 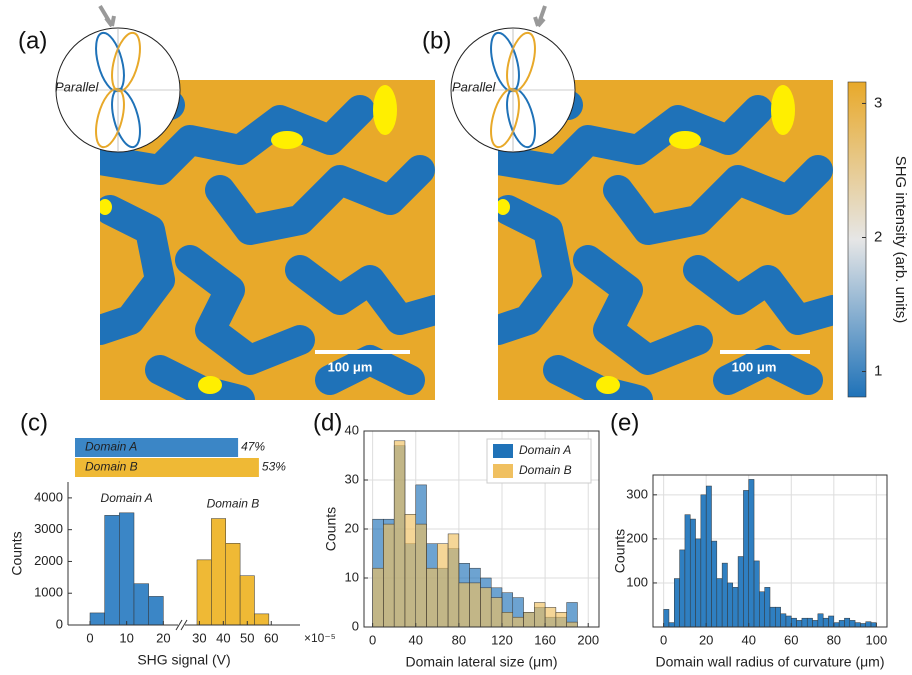 I want to click on y-tick-label: 30, so click(x=352, y=478).